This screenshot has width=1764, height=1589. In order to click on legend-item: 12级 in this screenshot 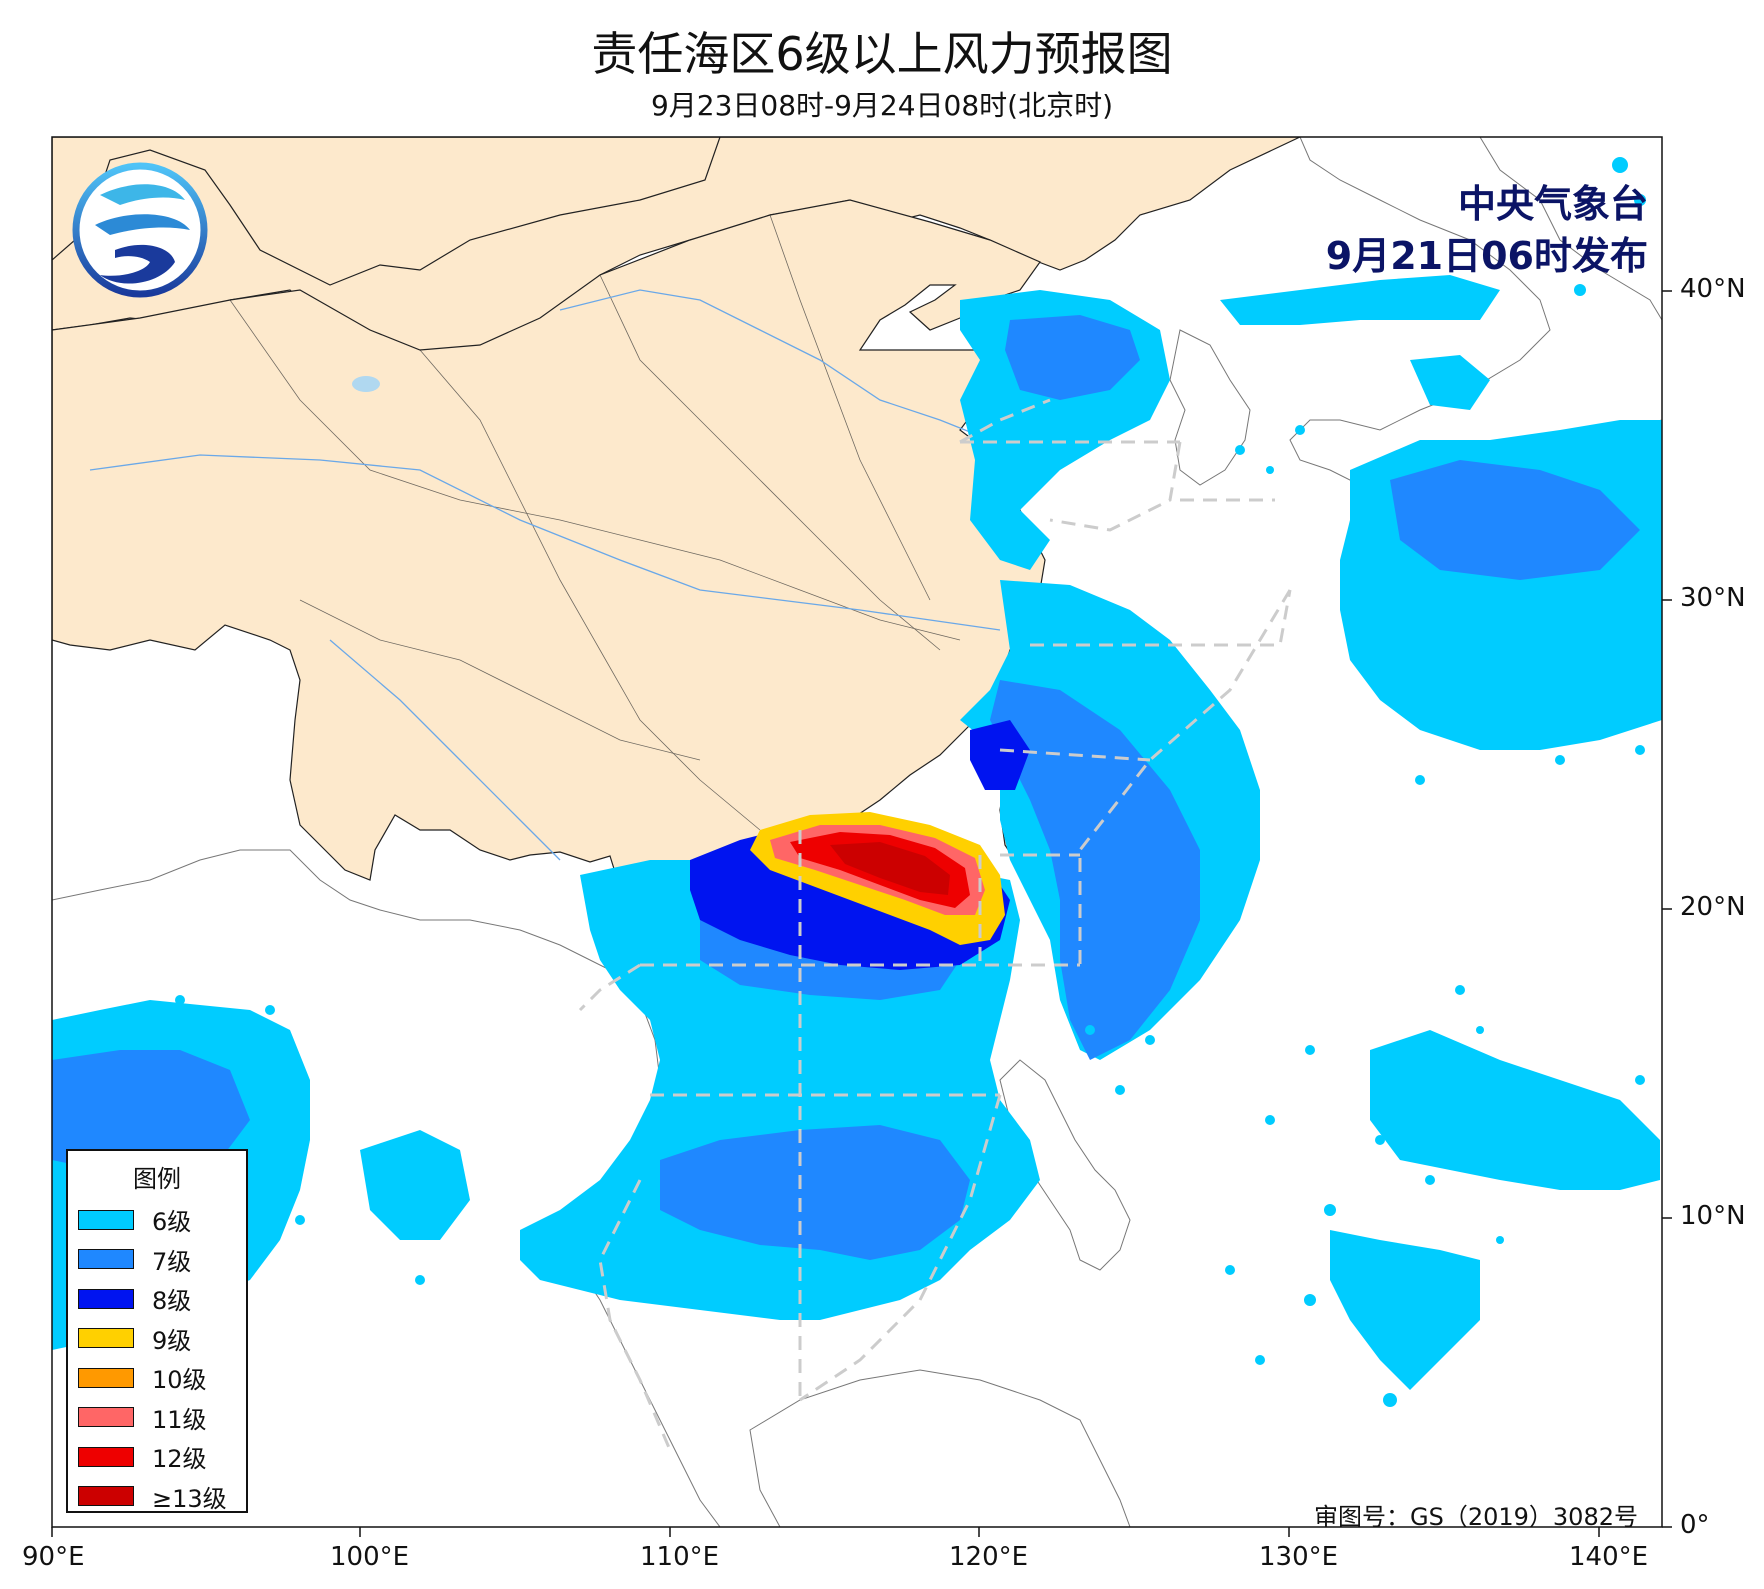, I will do `click(157, 1457)`.